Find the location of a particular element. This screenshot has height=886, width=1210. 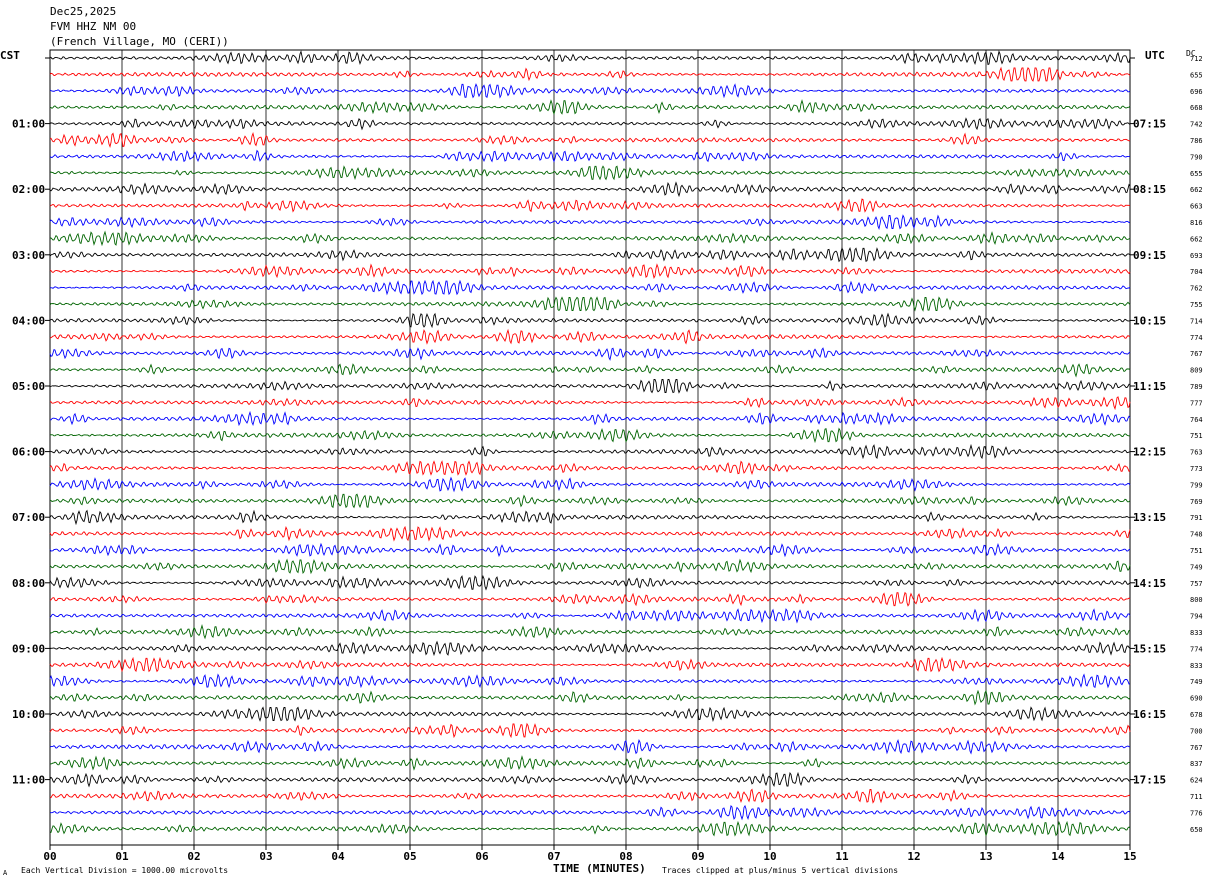

right-timezone-label: UTC is located at coordinates (1155, 55).